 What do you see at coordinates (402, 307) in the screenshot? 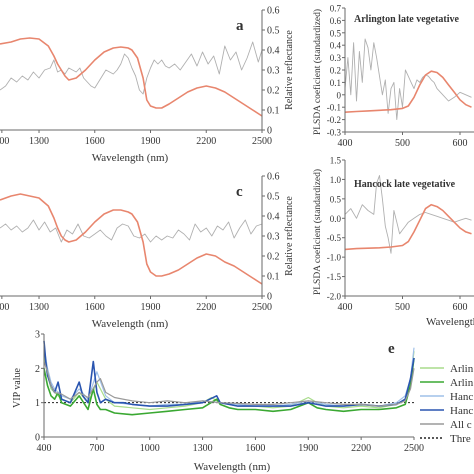
I see `panel-d-x-tick-label: 500` at bounding box center [402, 307].